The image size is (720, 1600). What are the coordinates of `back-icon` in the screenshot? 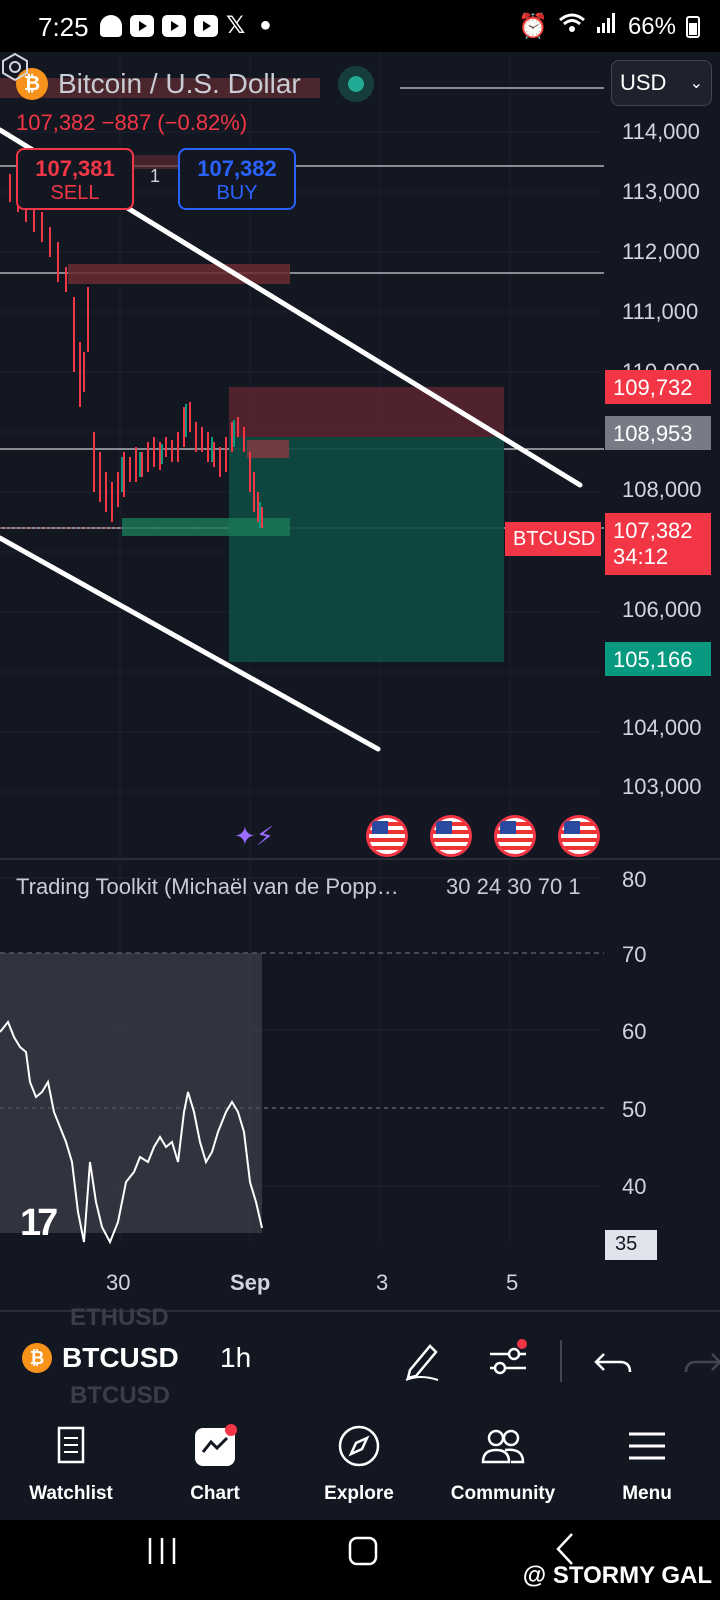 It's located at (565, 1549).